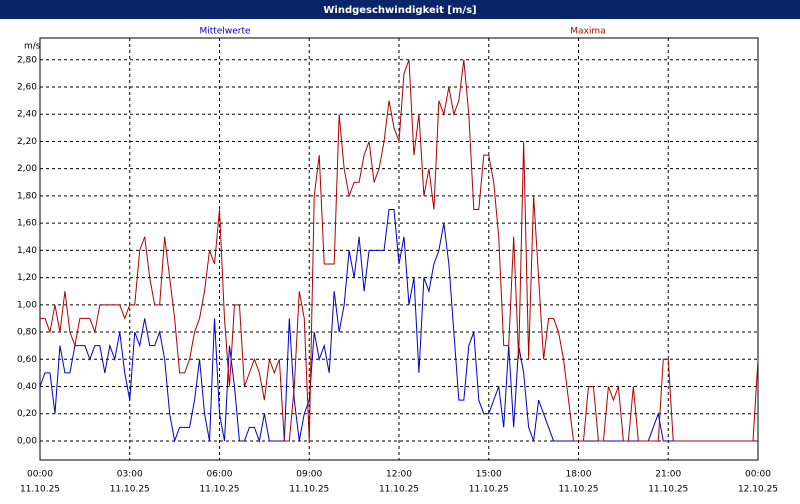  What do you see at coordinates (27, 169) in the screenshot?
I see `y-tick-label: 2,00` at bounding box center [27, 169].